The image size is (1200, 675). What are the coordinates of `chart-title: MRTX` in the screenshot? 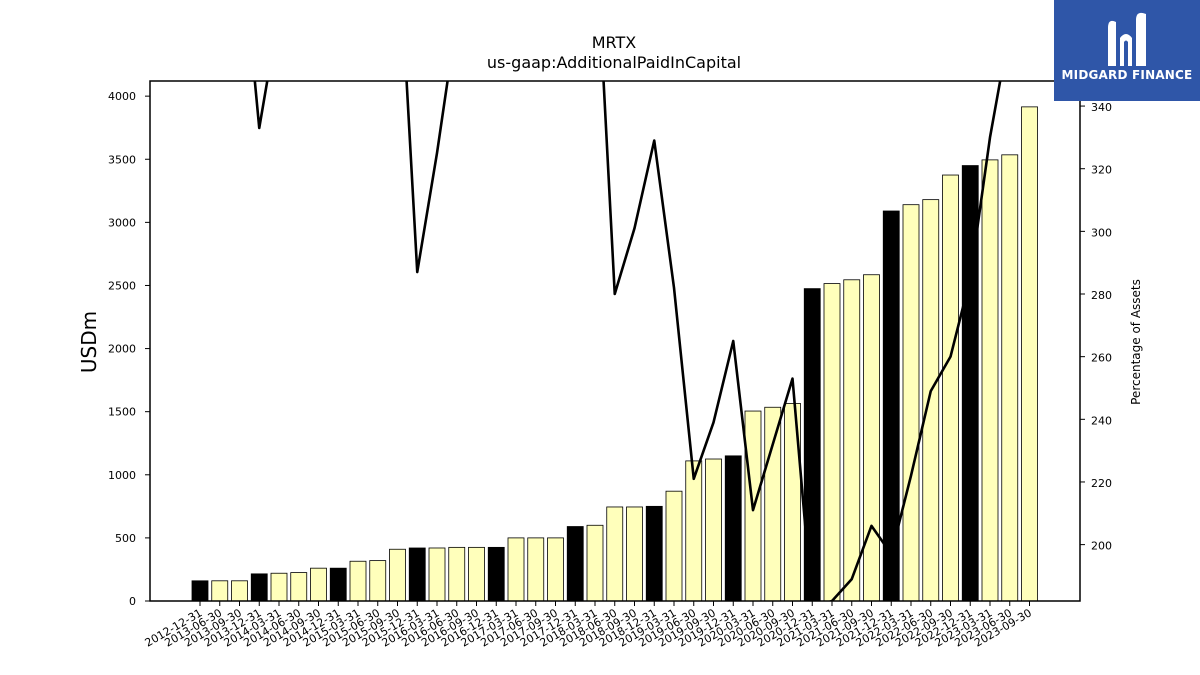 It's located at (614, 42).